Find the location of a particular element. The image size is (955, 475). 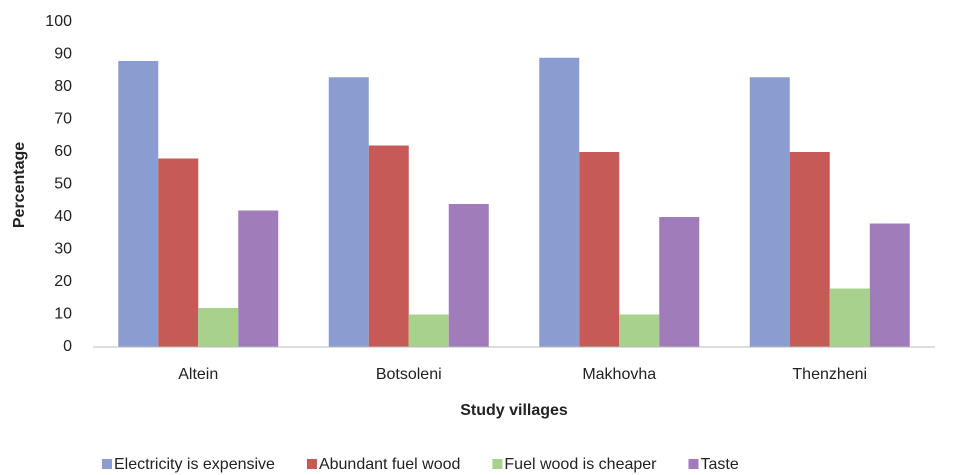

y-tick-label: 30 is located at coordinates (63, 249).